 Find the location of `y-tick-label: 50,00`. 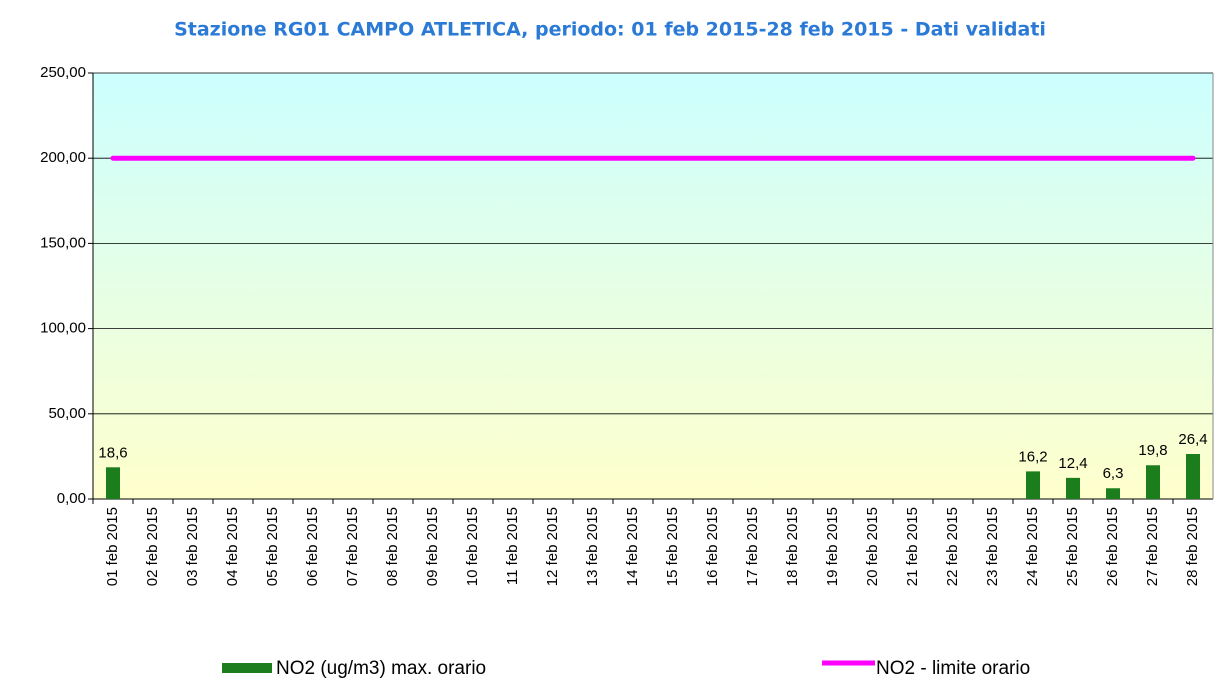

y-tick-label: 50,00 is located at coordinates (67, 413).